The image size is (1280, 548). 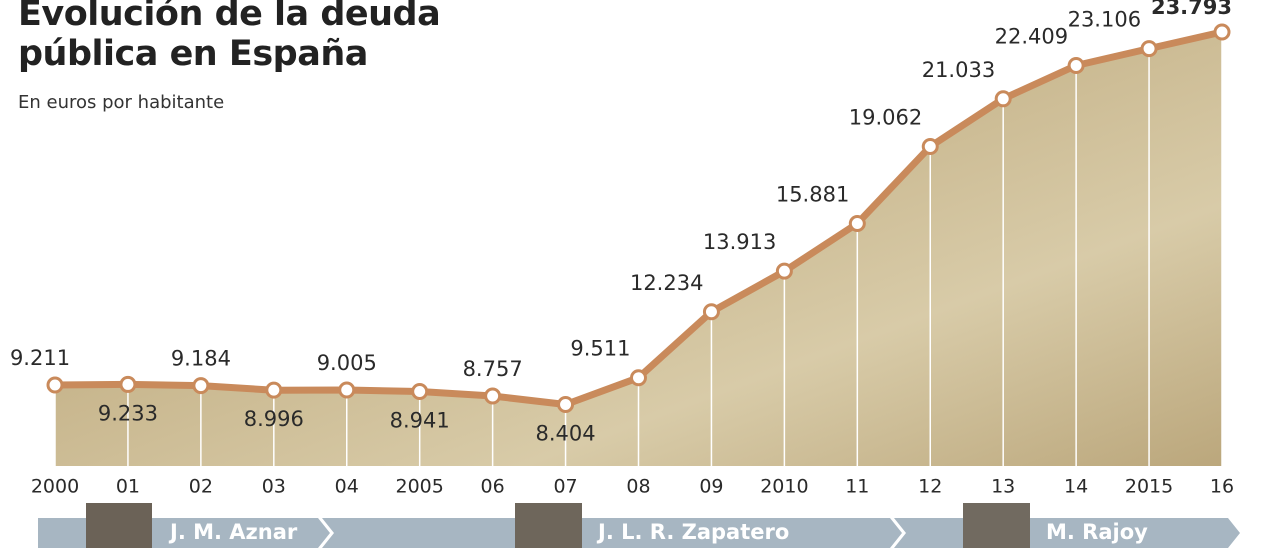 I want to click on data-label: 19.062, so click(x=885, y=118).